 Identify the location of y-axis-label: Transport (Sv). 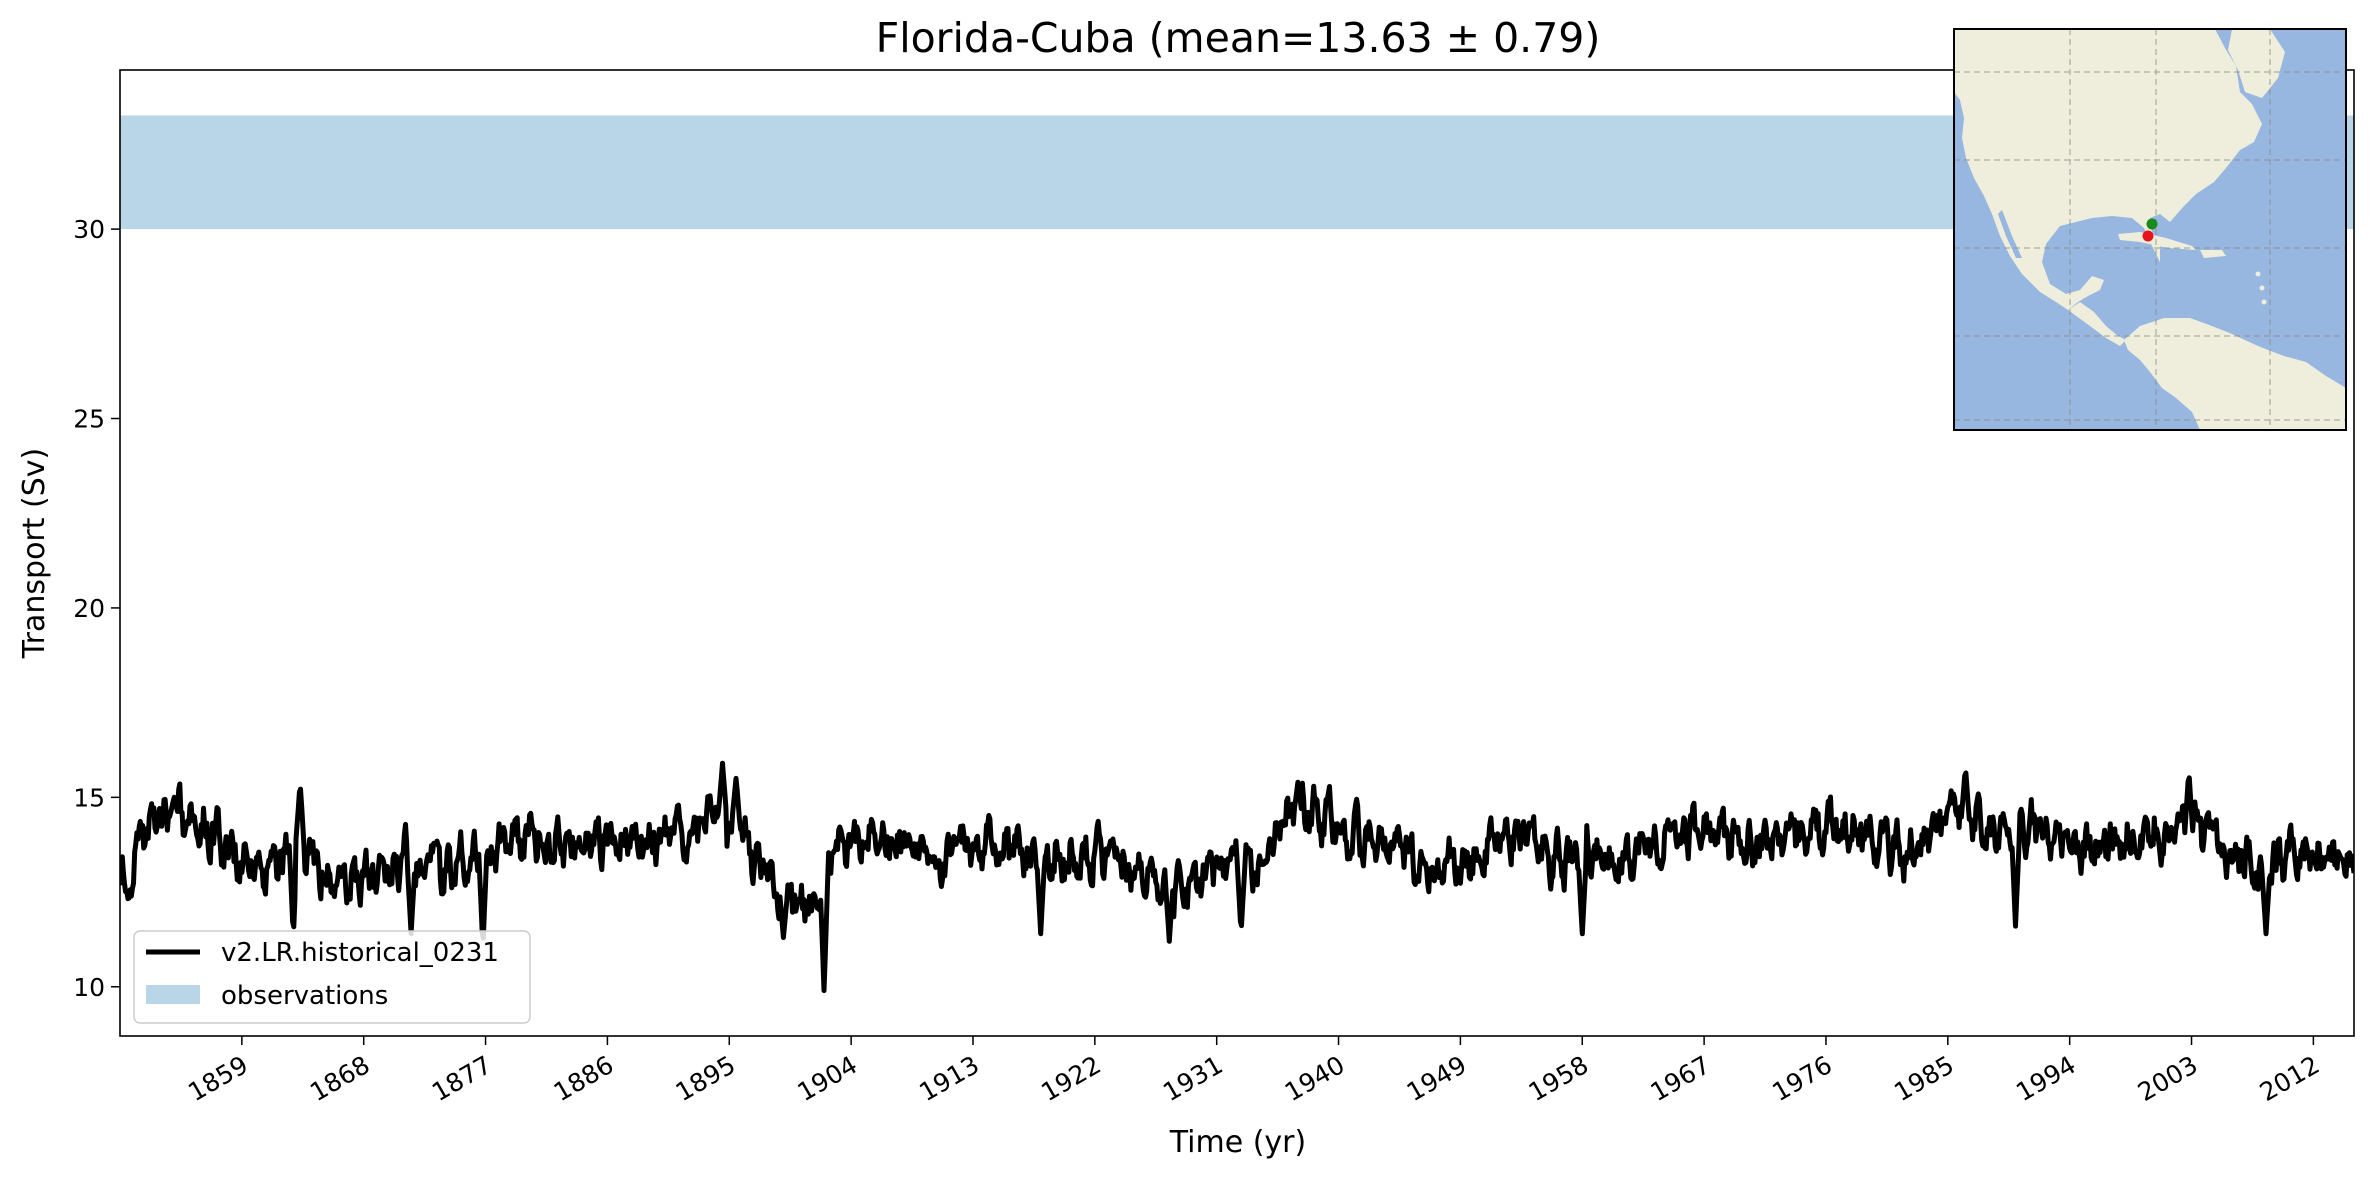
(34, 554).